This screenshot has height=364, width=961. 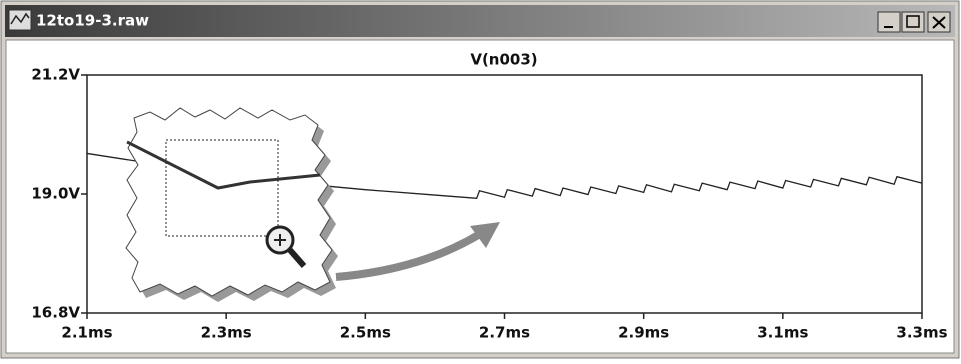 I want to click on x-tick-label: 2.9ms, so click(x=643, y=333).